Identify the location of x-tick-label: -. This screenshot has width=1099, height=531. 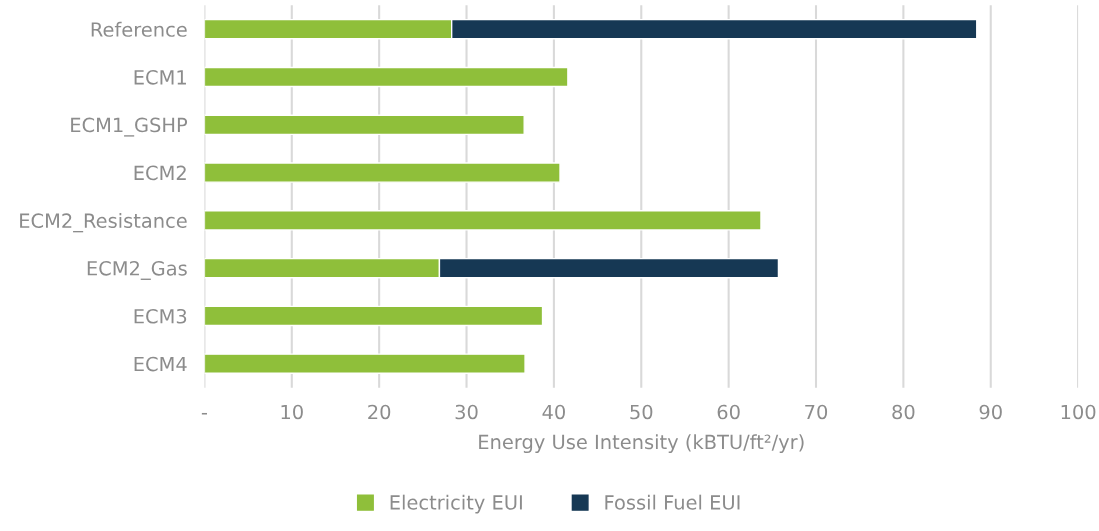
(204, 413).